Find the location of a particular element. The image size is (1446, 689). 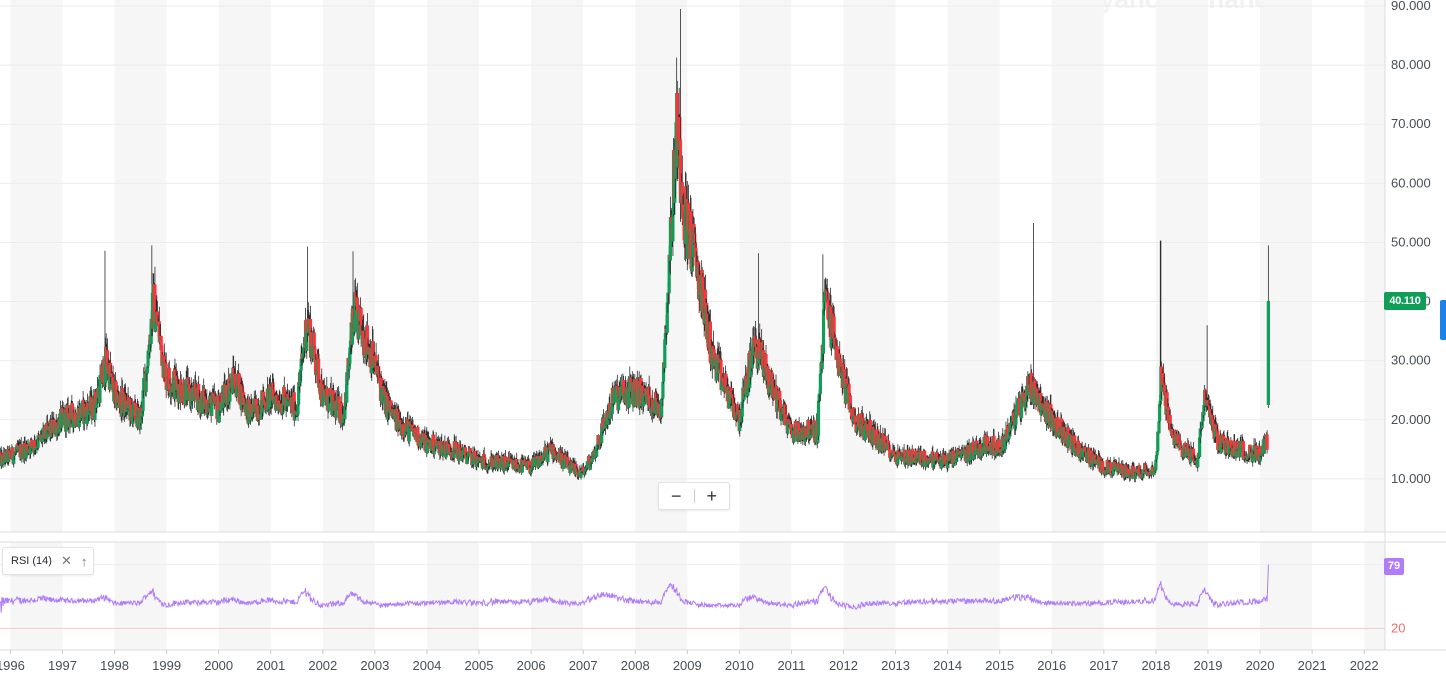

x-tick-label: 2017 is located at coordinates (1103, 665).